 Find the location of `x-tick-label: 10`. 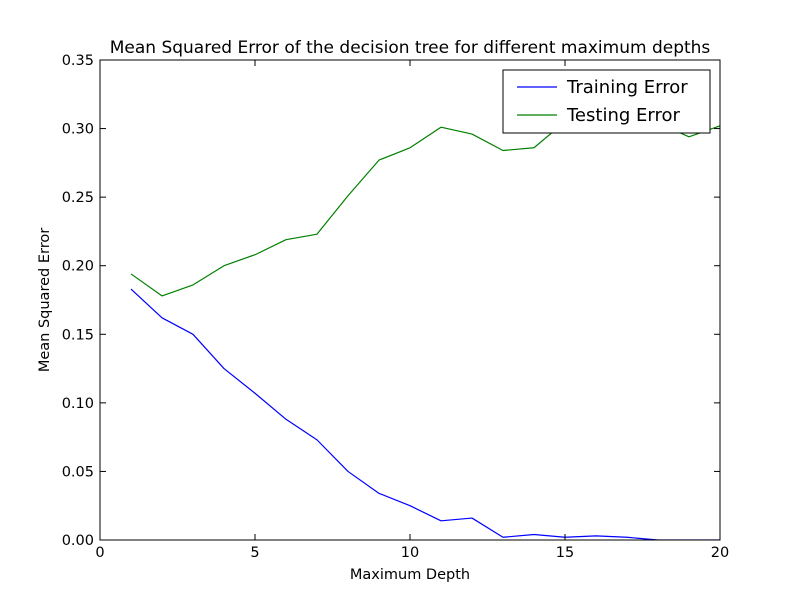

x-tick-label: 10 is located at coordinates (410, 553).